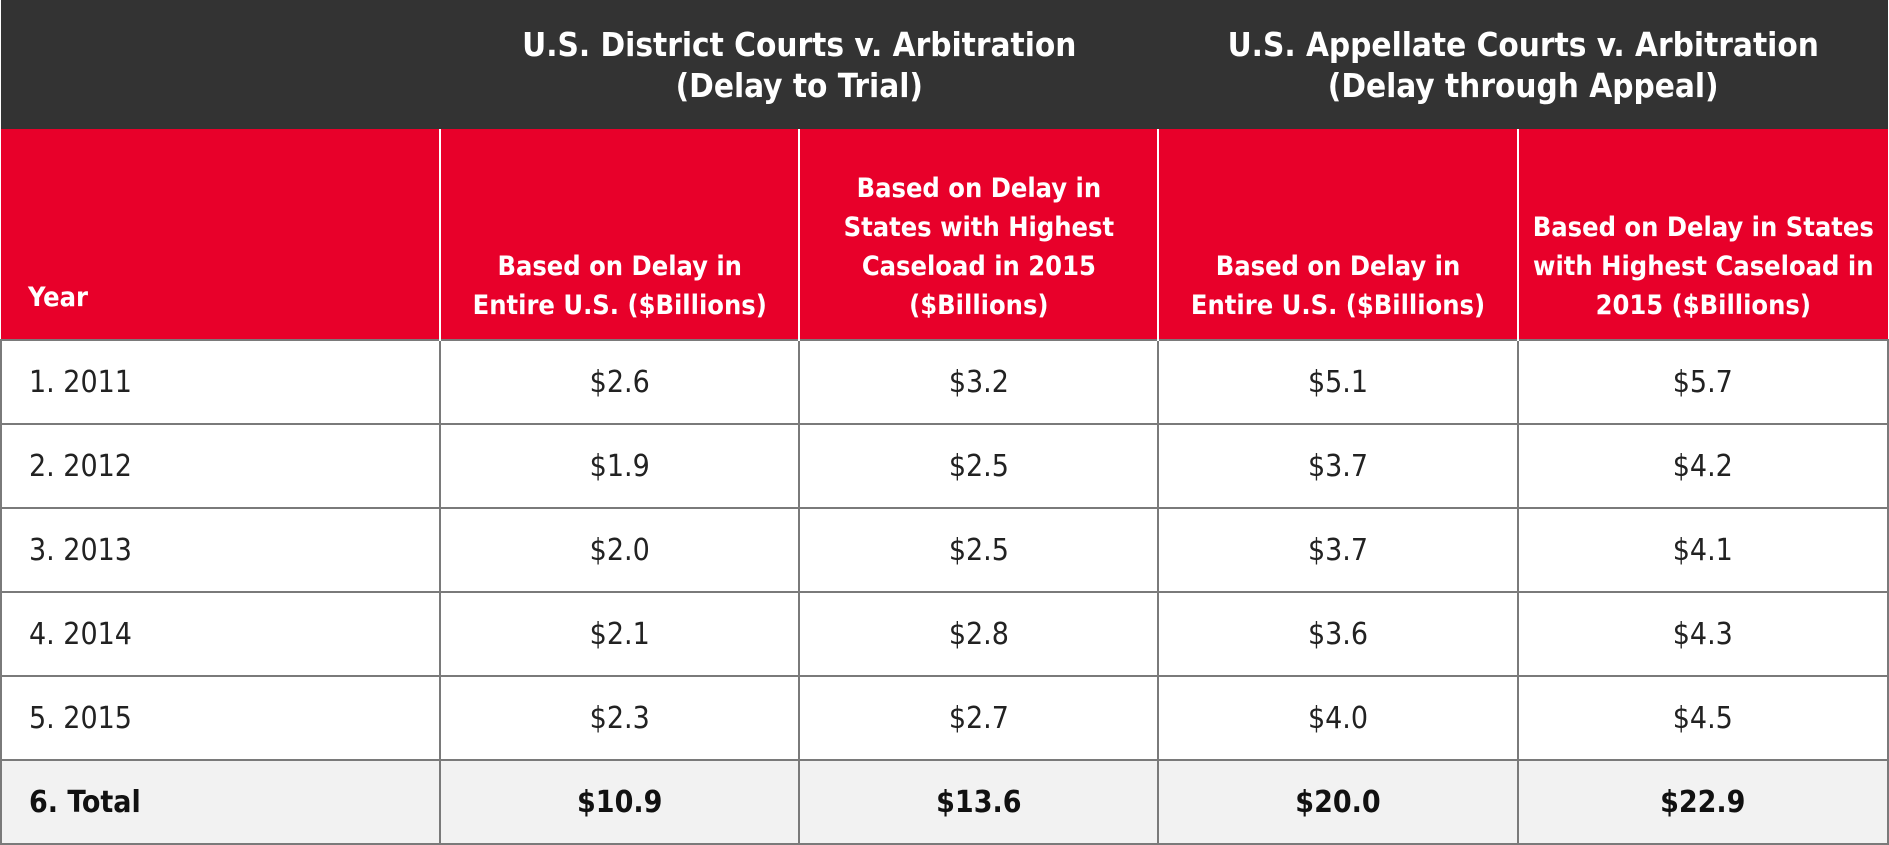 The height and width of the screenshot is (845, 1889). What do you see at coordinates (221, 802) in the screenshot?
I see `total-label-cell: 6. Total` at bounding box center [221, 802].